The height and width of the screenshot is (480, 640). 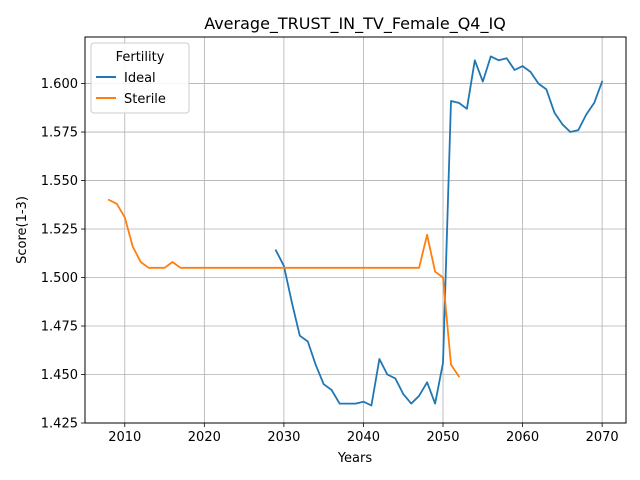 I want to click on y-axis: 1.425 1.450 1.475 1.500 1.525 1.550 1.575 1.600, so click(x=63, y=254).